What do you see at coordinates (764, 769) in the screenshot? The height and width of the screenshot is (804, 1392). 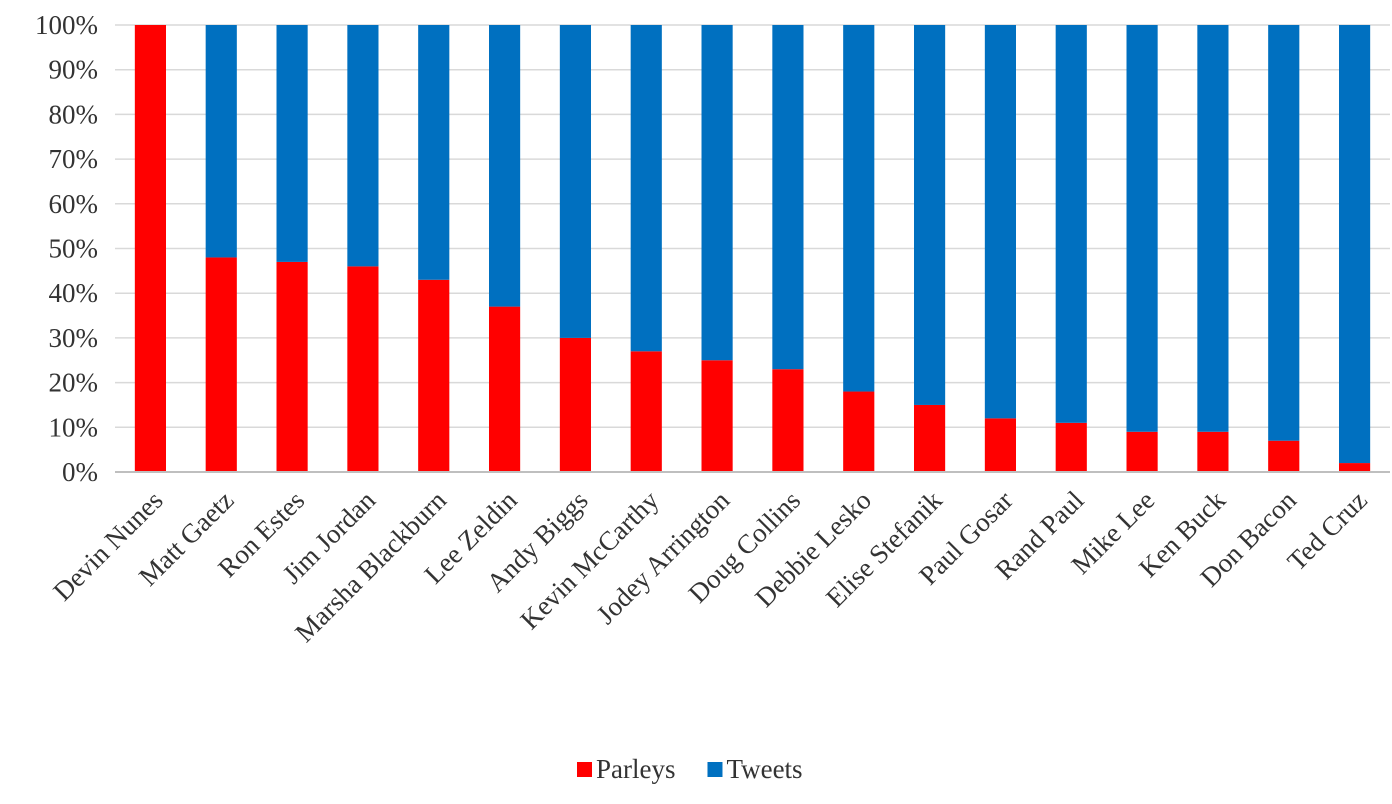 I see `legend-label: Tweets` at bounding box center [764, 769].